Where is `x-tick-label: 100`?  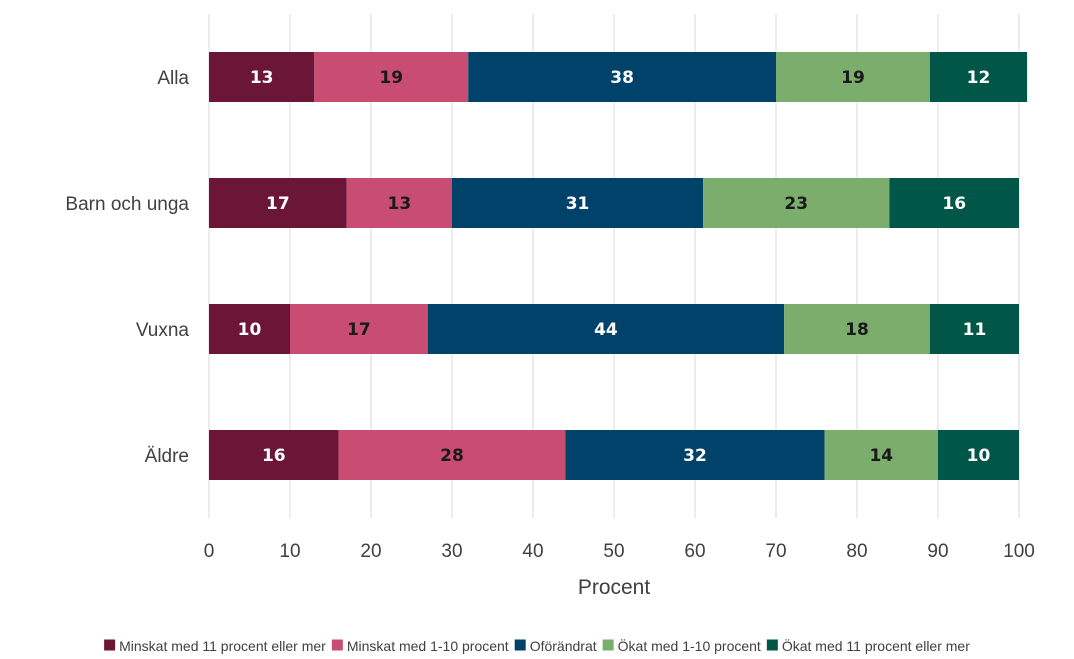 x-tick-label: 100 is located at coordinates (1019, 551).